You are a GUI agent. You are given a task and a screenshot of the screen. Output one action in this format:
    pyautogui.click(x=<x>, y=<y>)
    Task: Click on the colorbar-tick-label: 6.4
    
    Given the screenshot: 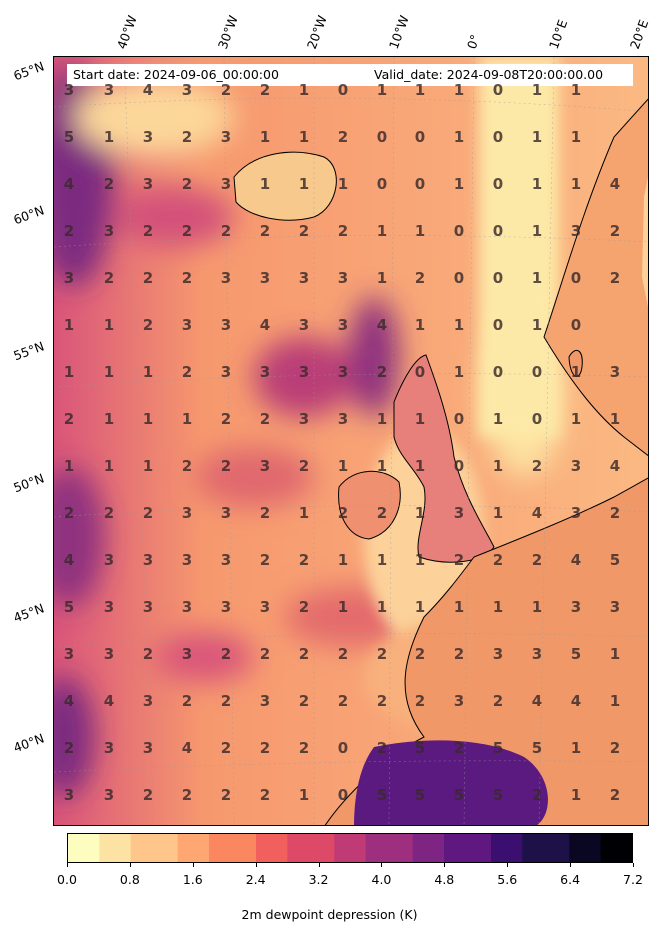 What is the action you would take?
    pyautogui.click(x=570, y=879)
    